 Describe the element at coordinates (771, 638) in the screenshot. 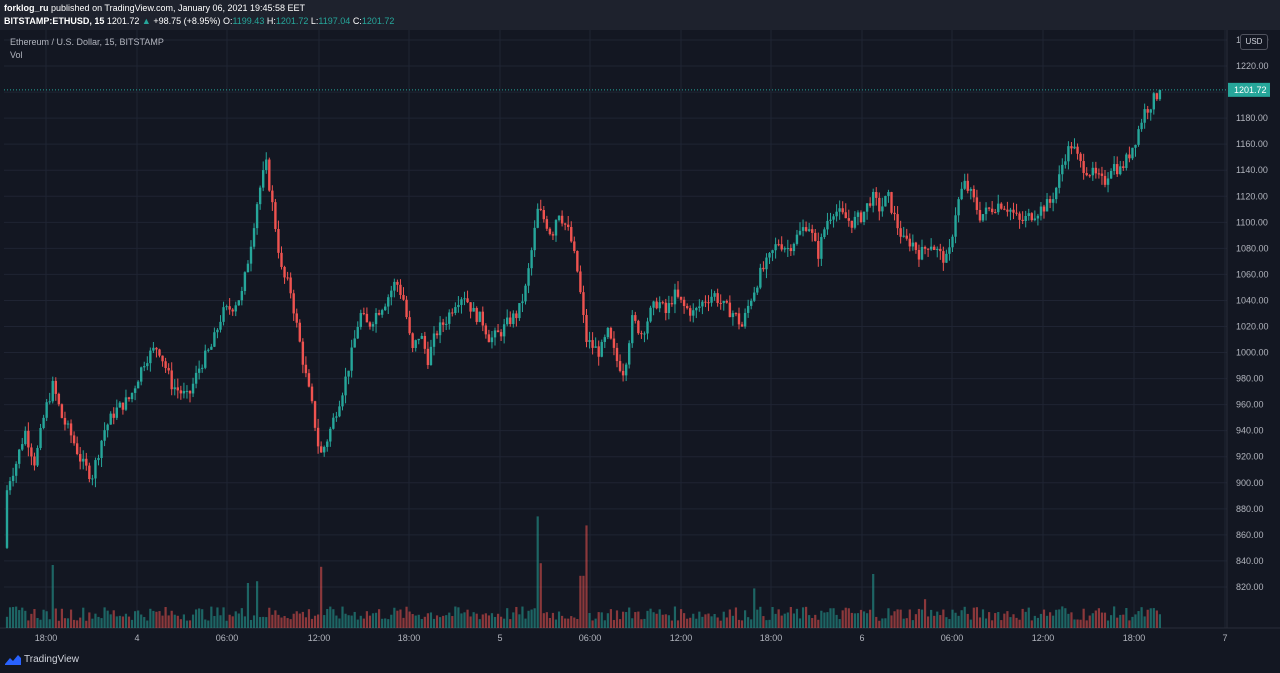

I see `x-tick-label: 18:00` at that location.